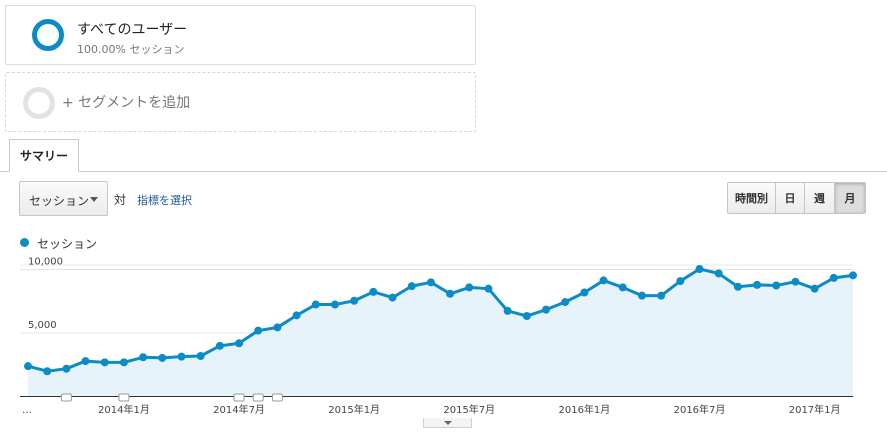 The image size is (887, 436). Describe the element at coordinates (67, 244) in the screenshot. I see `legend-label: セッション` at that location.